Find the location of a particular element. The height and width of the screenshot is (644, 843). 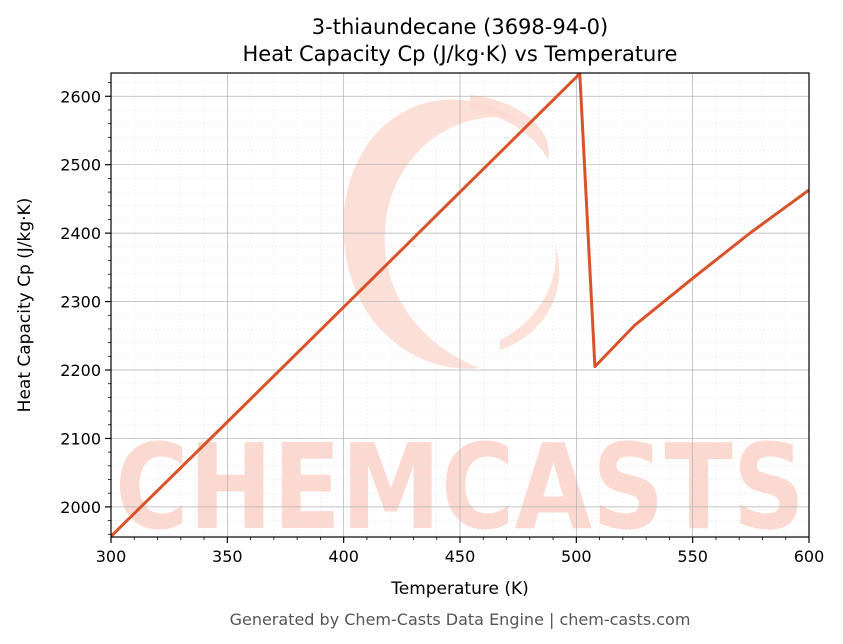

y-tick-label: 2500 is located at coordinates (80, 165).